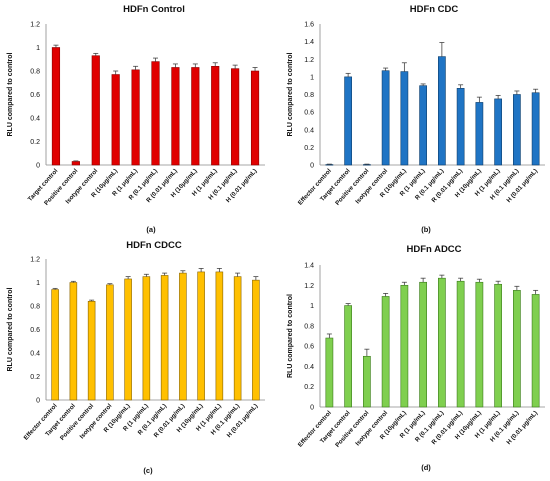 This screenshot has height=481, width=550. I want to click on chart-title: HDFn Control, so click(154, 9).